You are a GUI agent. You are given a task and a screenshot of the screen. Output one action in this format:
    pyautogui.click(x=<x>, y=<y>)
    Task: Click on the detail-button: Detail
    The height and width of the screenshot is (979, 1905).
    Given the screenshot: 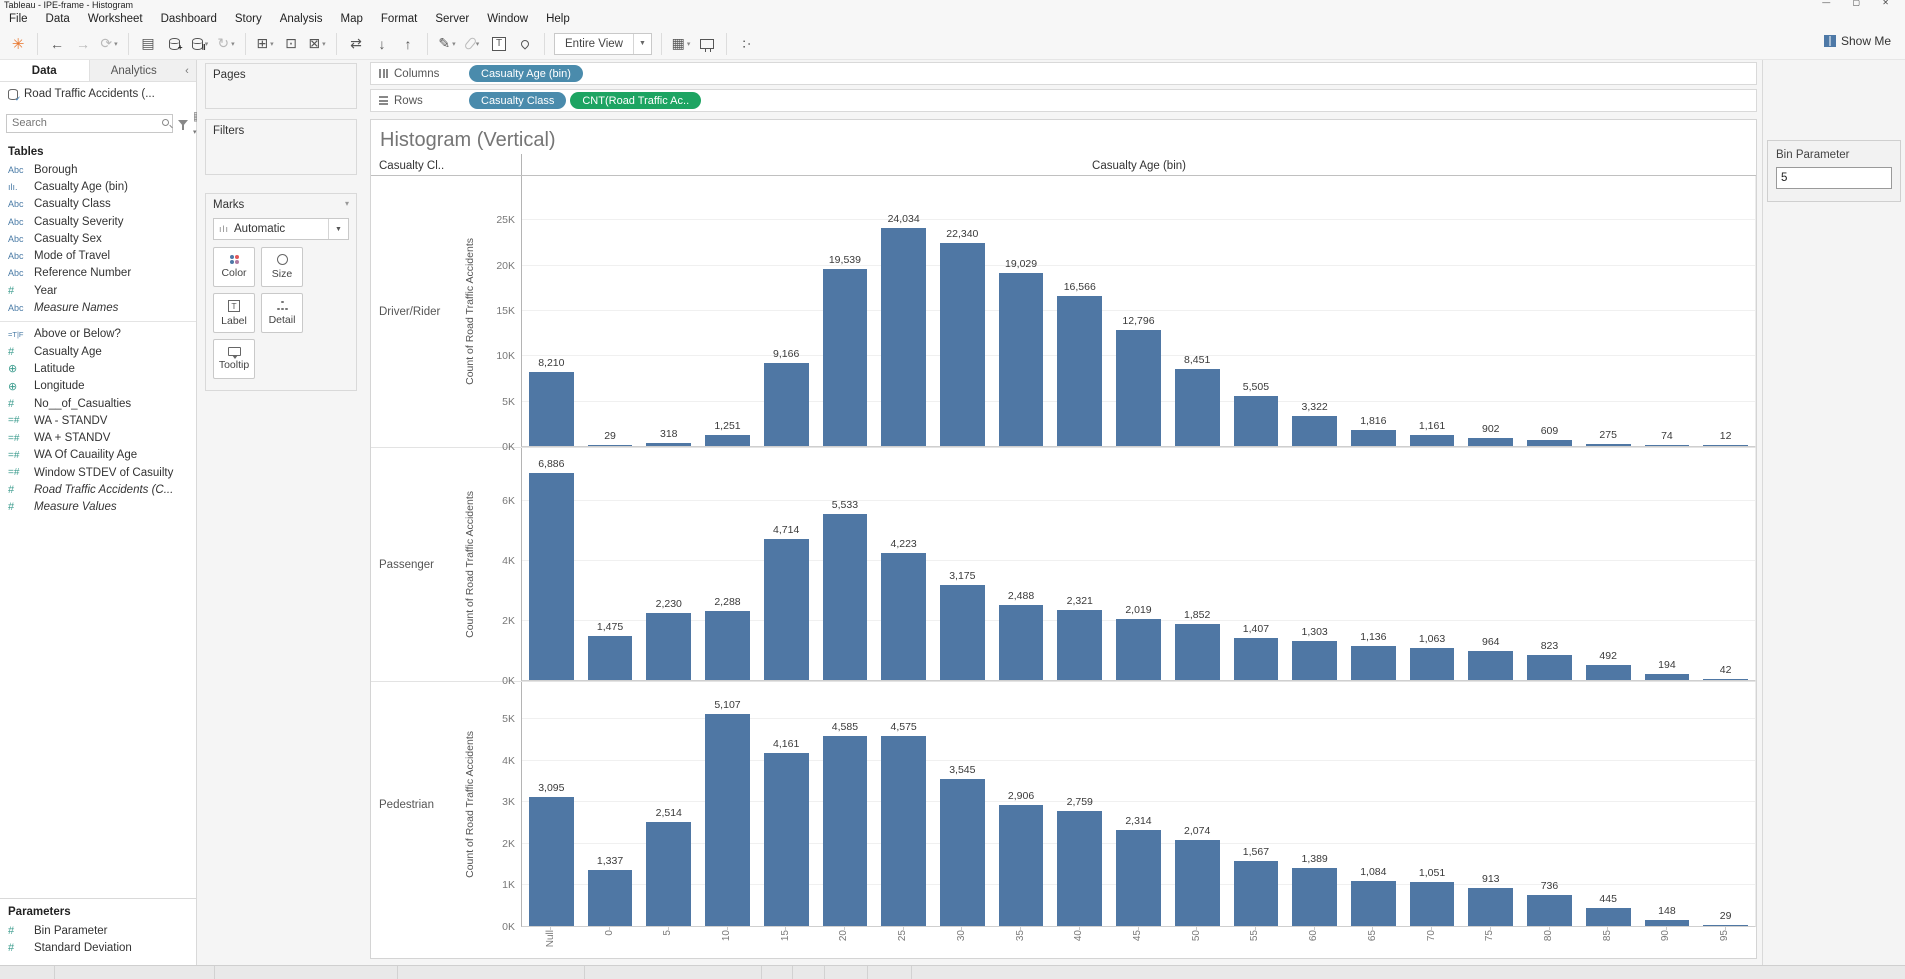 What is the action you would take?
    pyautogui.click(x=282, y=313)
    